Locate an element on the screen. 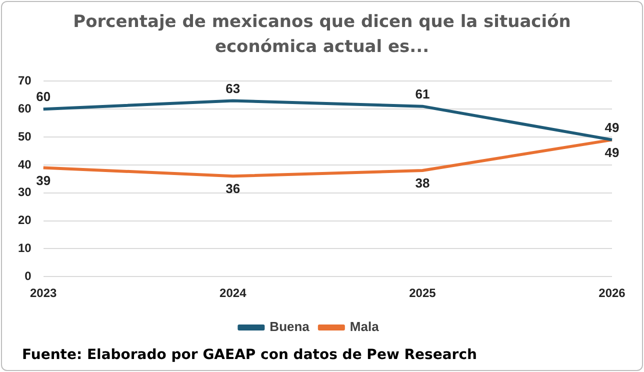 Image resolution: width=644 pixels, height=372 pixels. y-tick-label: 0 is located at coordinates (28, 275).